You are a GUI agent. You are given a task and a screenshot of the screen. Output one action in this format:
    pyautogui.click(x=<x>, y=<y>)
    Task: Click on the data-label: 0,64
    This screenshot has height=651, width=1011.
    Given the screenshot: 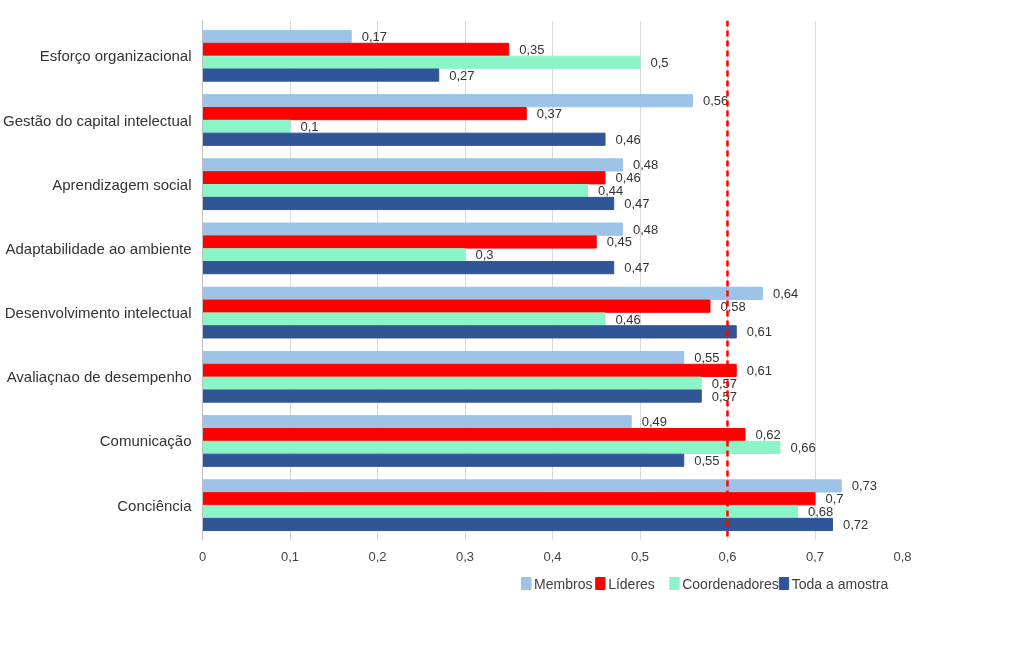 What is the action you would take?
    pyautogui.click(x=786, y=293)
    